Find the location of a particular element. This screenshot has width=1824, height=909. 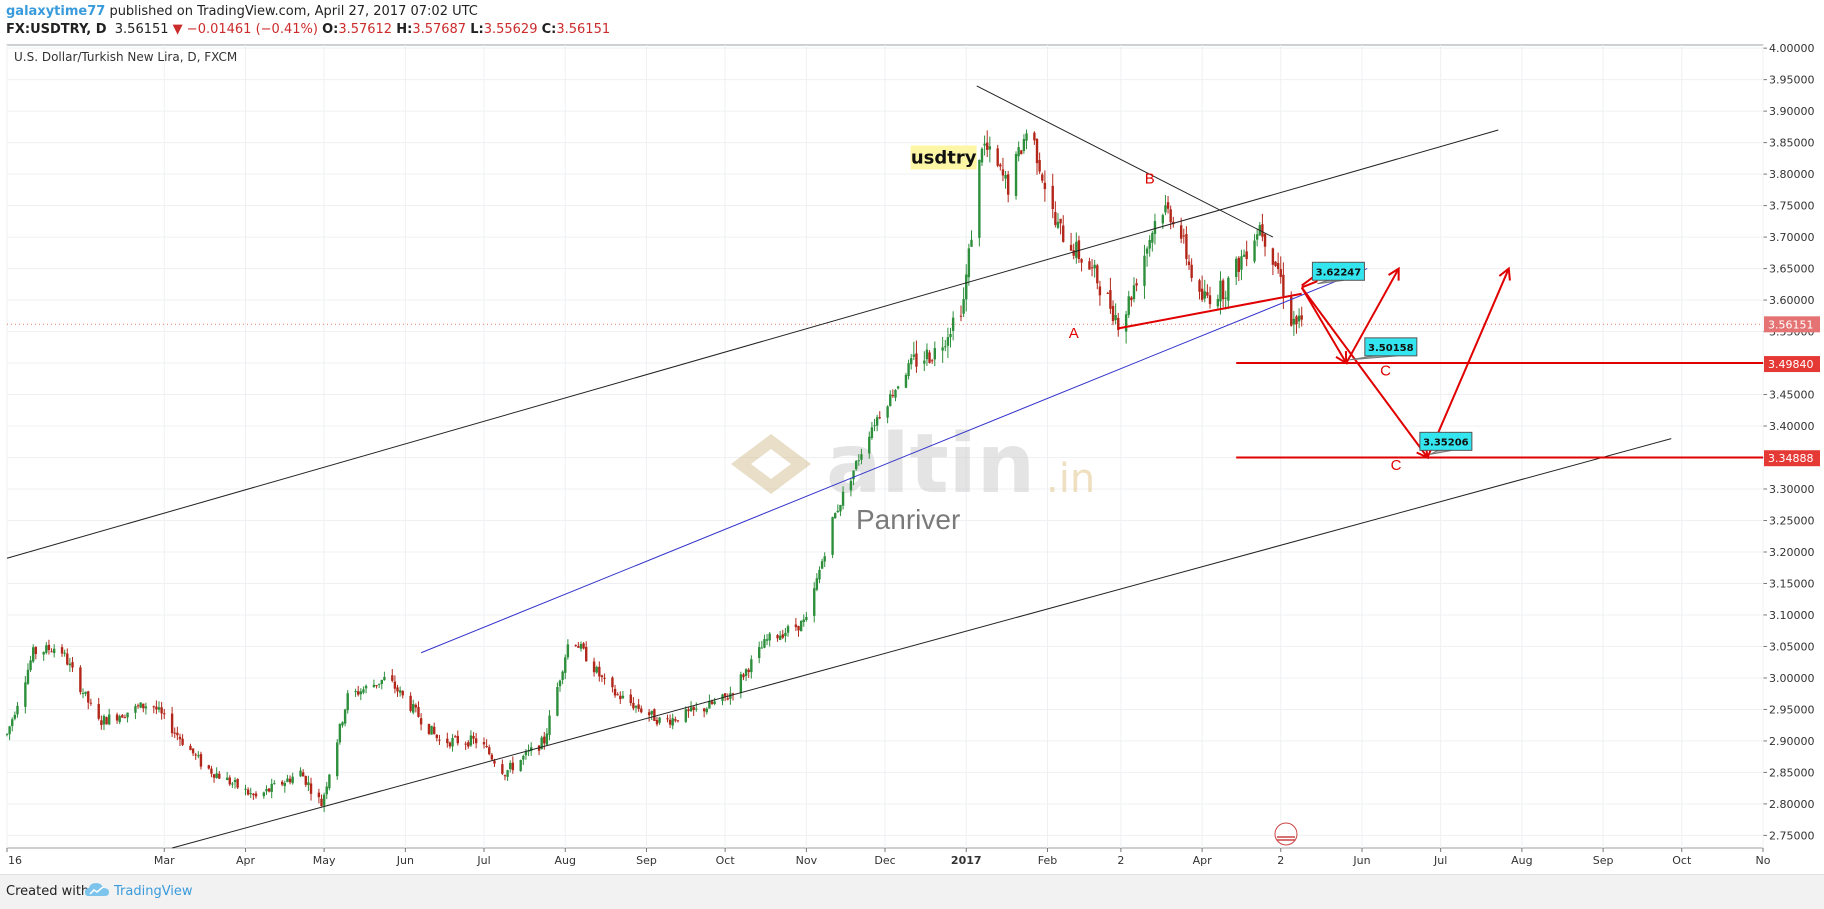

price-tag-bg is located at coordinates (1792, 324).